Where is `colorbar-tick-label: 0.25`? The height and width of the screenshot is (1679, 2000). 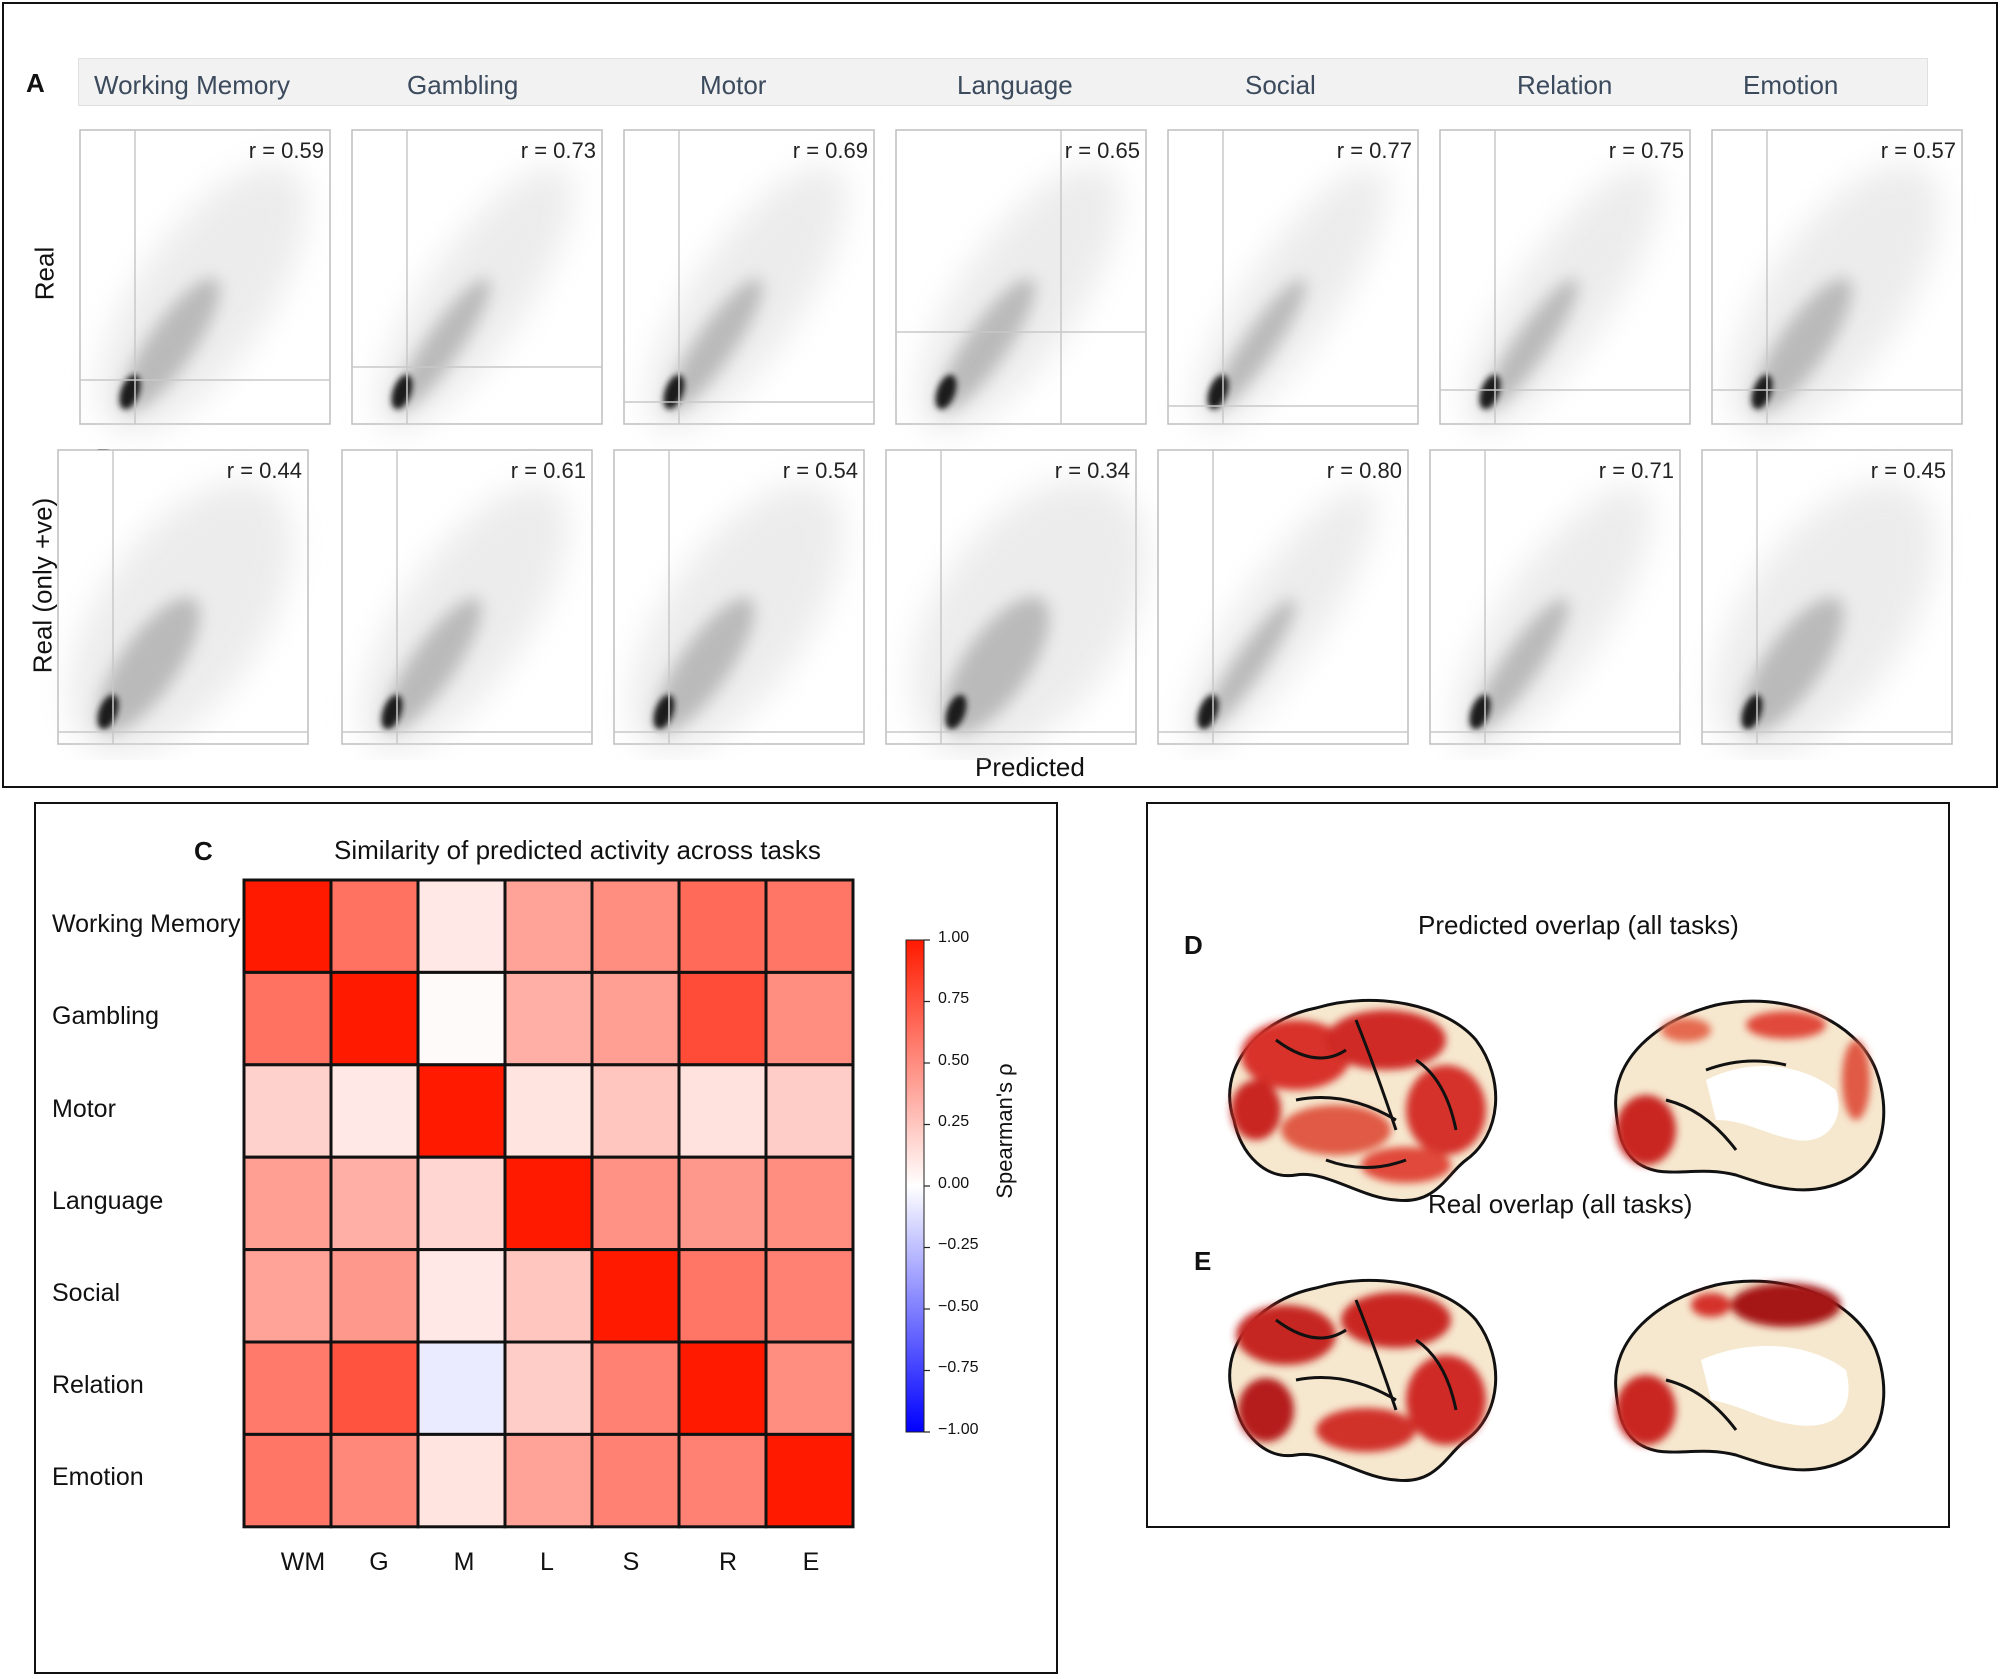
colorbar-tick-label: 0.25 is located at coordinates (954, 1121).